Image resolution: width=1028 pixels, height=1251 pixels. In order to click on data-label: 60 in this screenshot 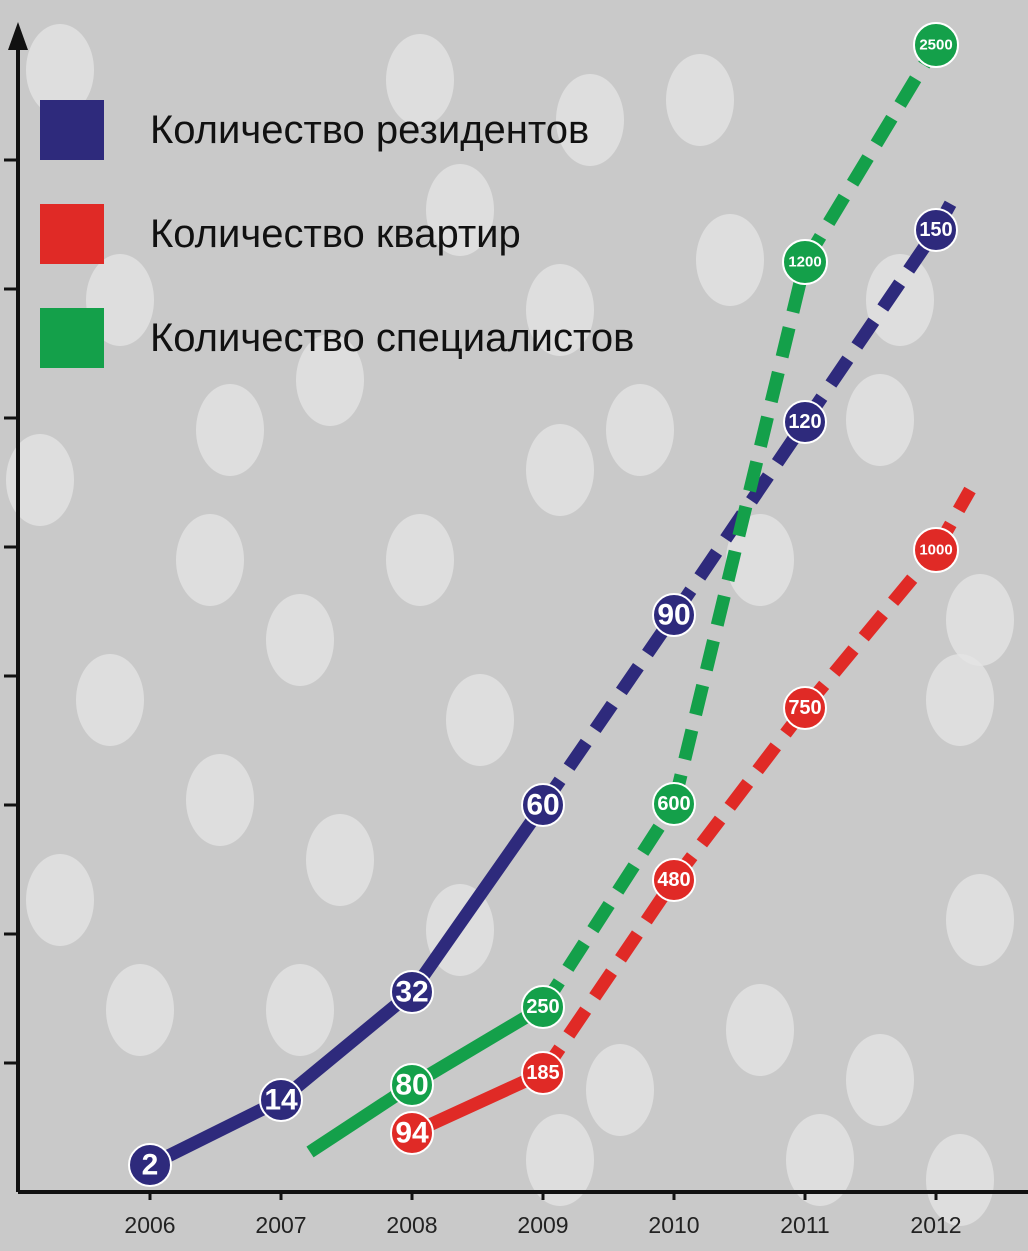, I will do `click(542, 805)`.